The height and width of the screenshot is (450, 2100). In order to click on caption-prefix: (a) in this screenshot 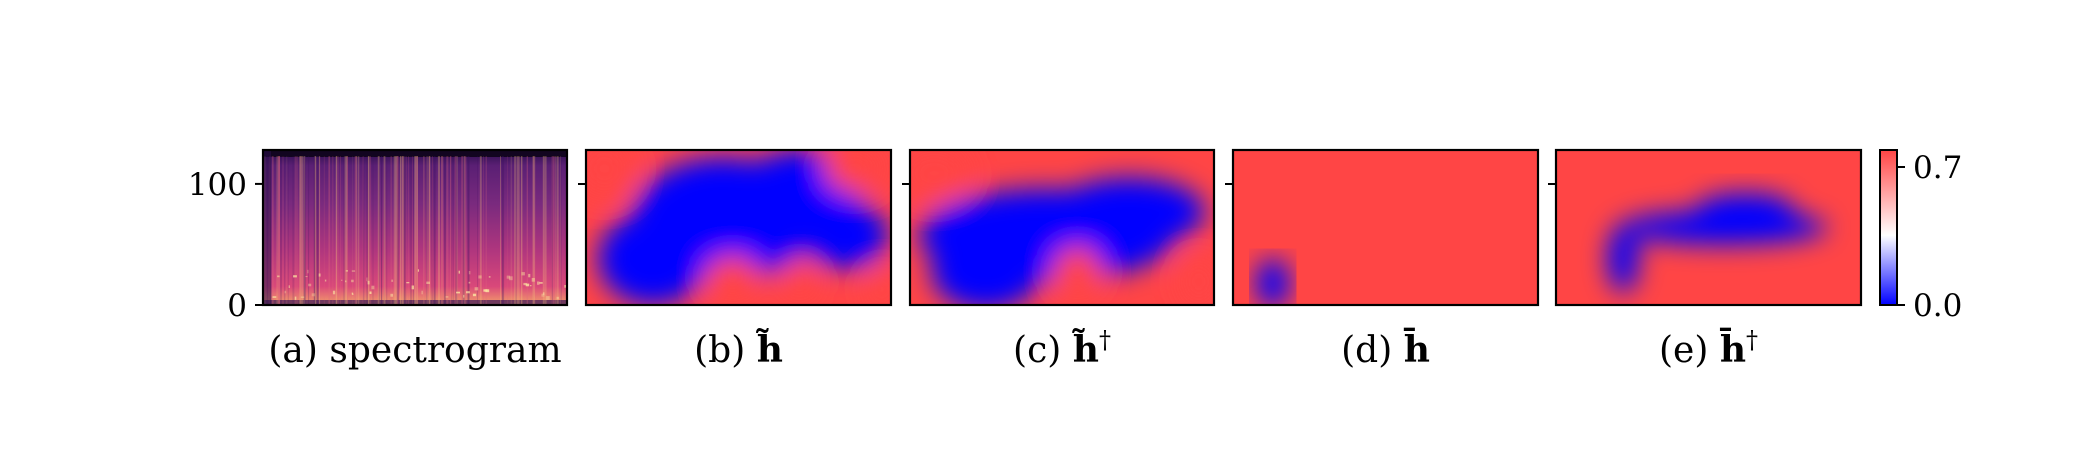, I will do `click(298, 350)`.